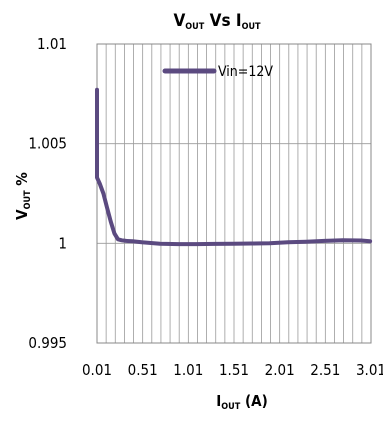  I want to click on x-tick-label: 0.01, so click(97, 370).